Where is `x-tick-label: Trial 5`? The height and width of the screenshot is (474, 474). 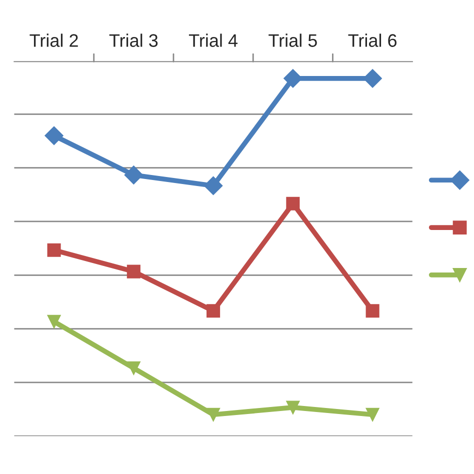
x-tick-label: Trial 5 is located at coordinates (292, 40).